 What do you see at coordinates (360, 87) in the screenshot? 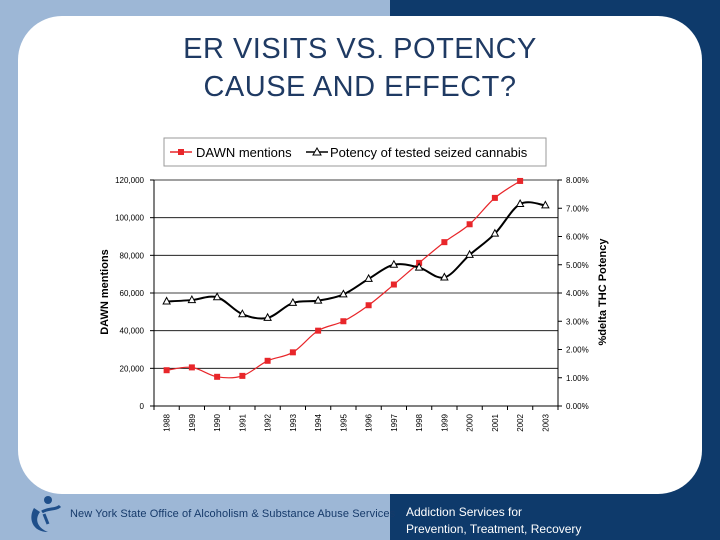
I see `slide-title-line-2: CAUSE AND EFFECT?` at bounding box center [360, 87].